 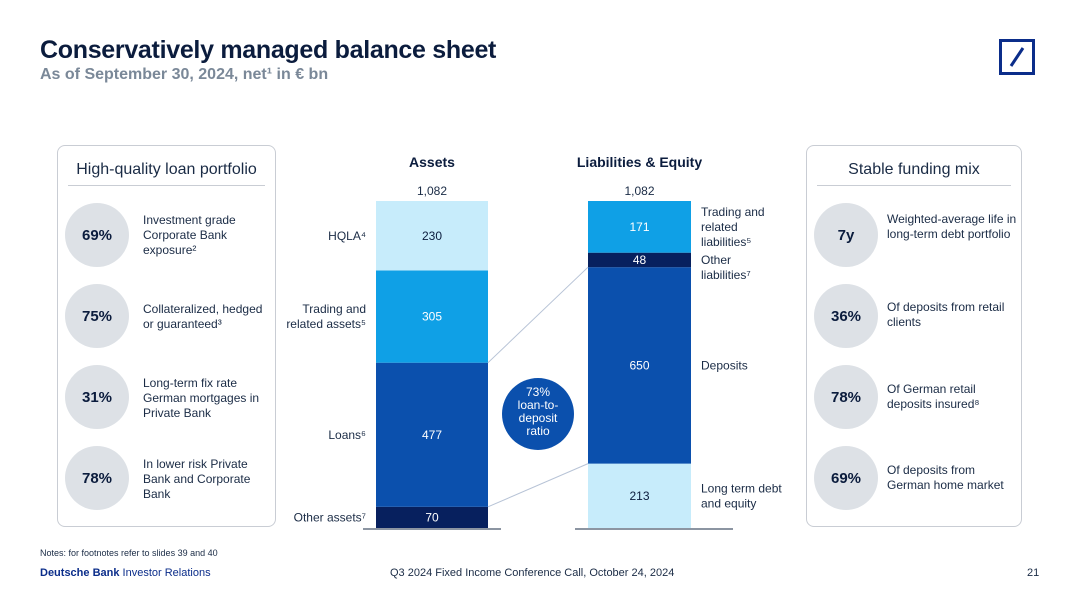 I want to click on bar-value-label: 70, so click(x=432, y=517).